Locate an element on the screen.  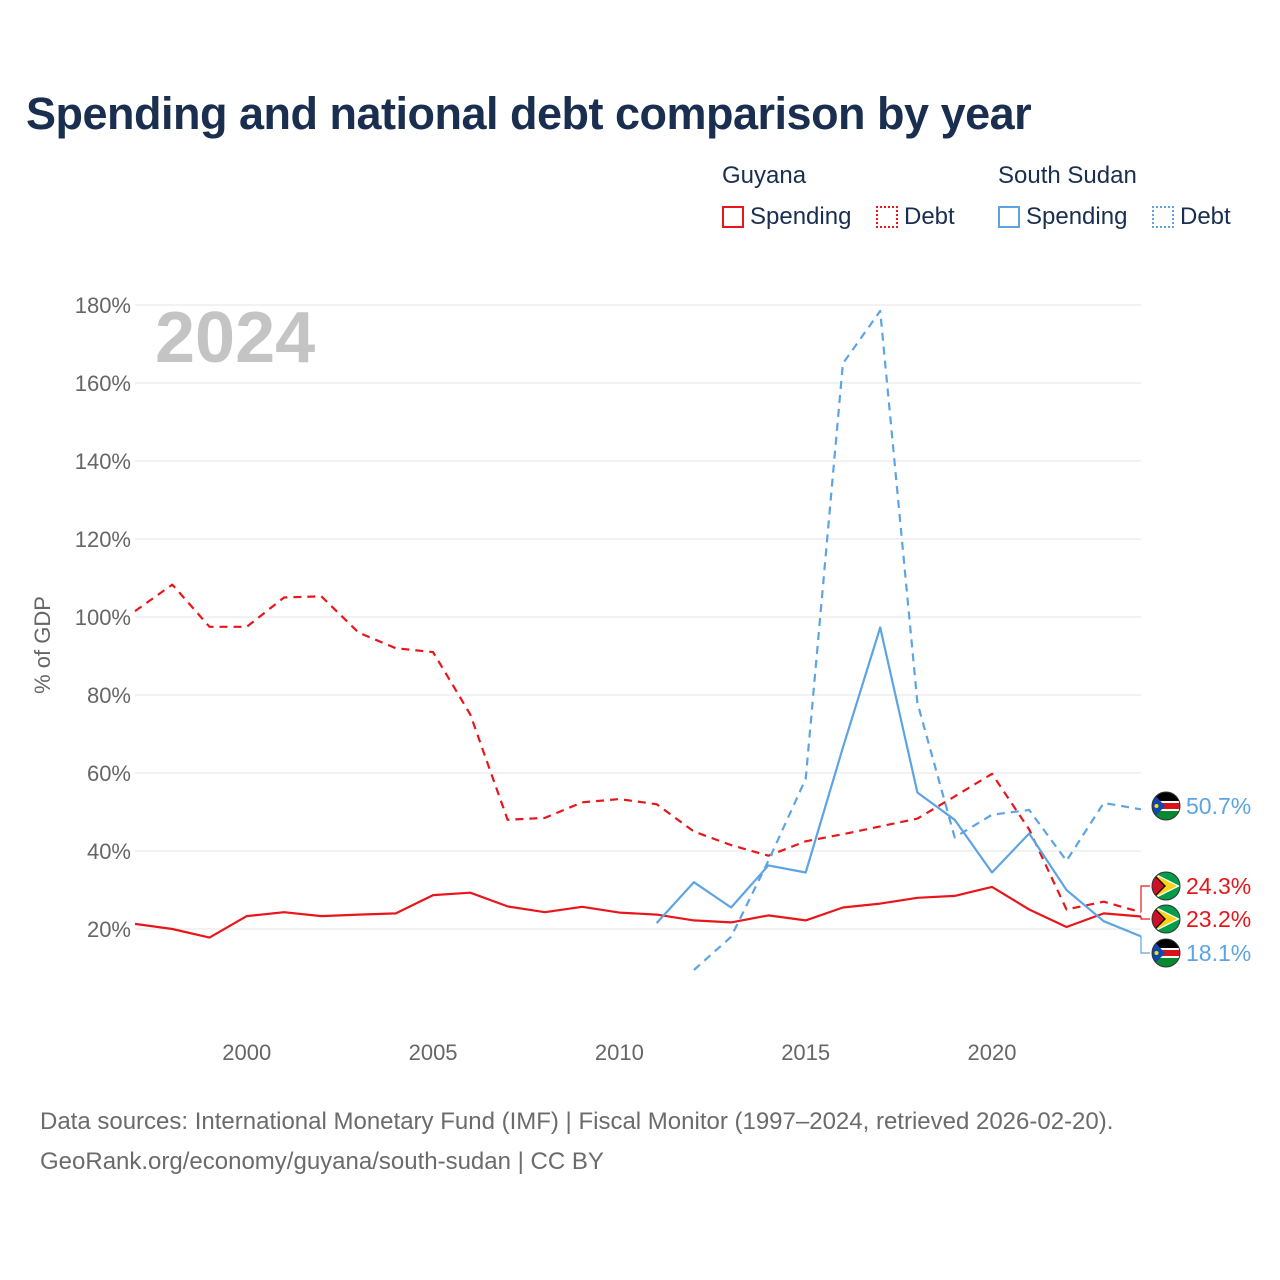
x-tick-label: 2005 is located at coordinates (433, 1052).